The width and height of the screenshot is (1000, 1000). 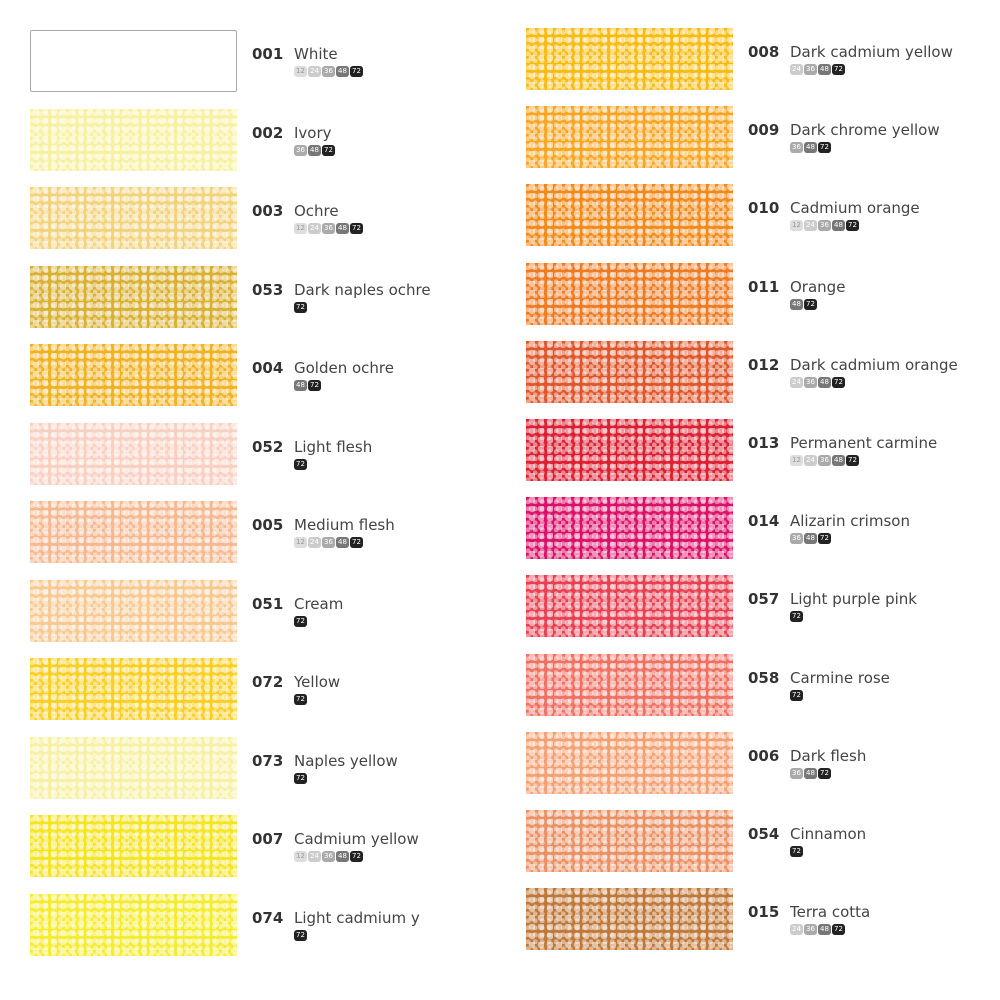 What do you see at coordinates (853, 364) in the screenshot?
I see `swatch-label: 012 Dark cadmium orange` at bounding box center [853, 364].